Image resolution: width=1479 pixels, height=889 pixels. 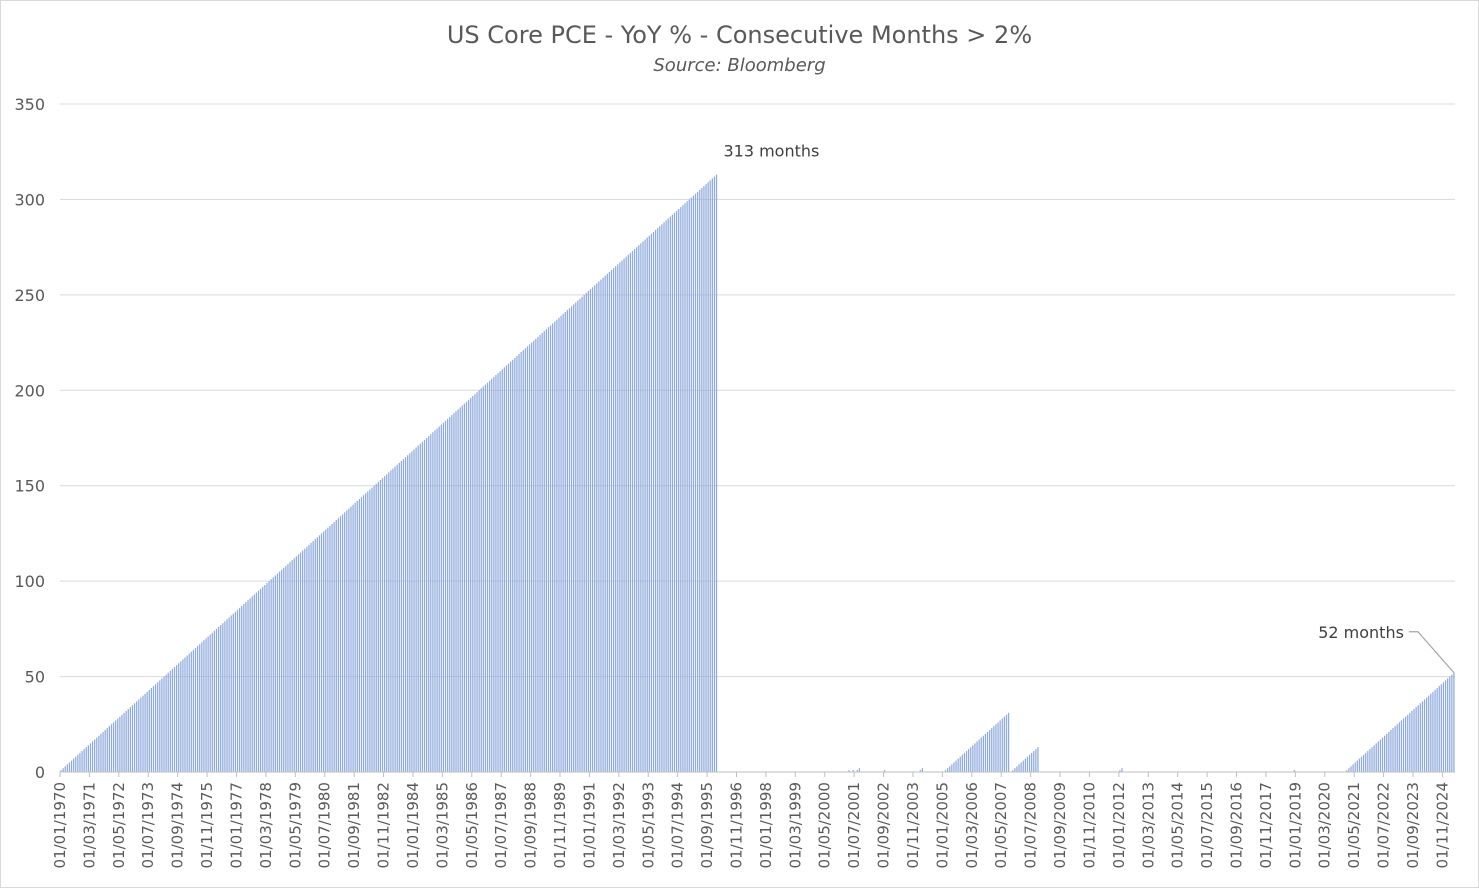 What do you see at coordinates (1148, 825) in the screenshot?
I see `x-tick-label: 01/03/2013` at bounding box center [1148, 825].